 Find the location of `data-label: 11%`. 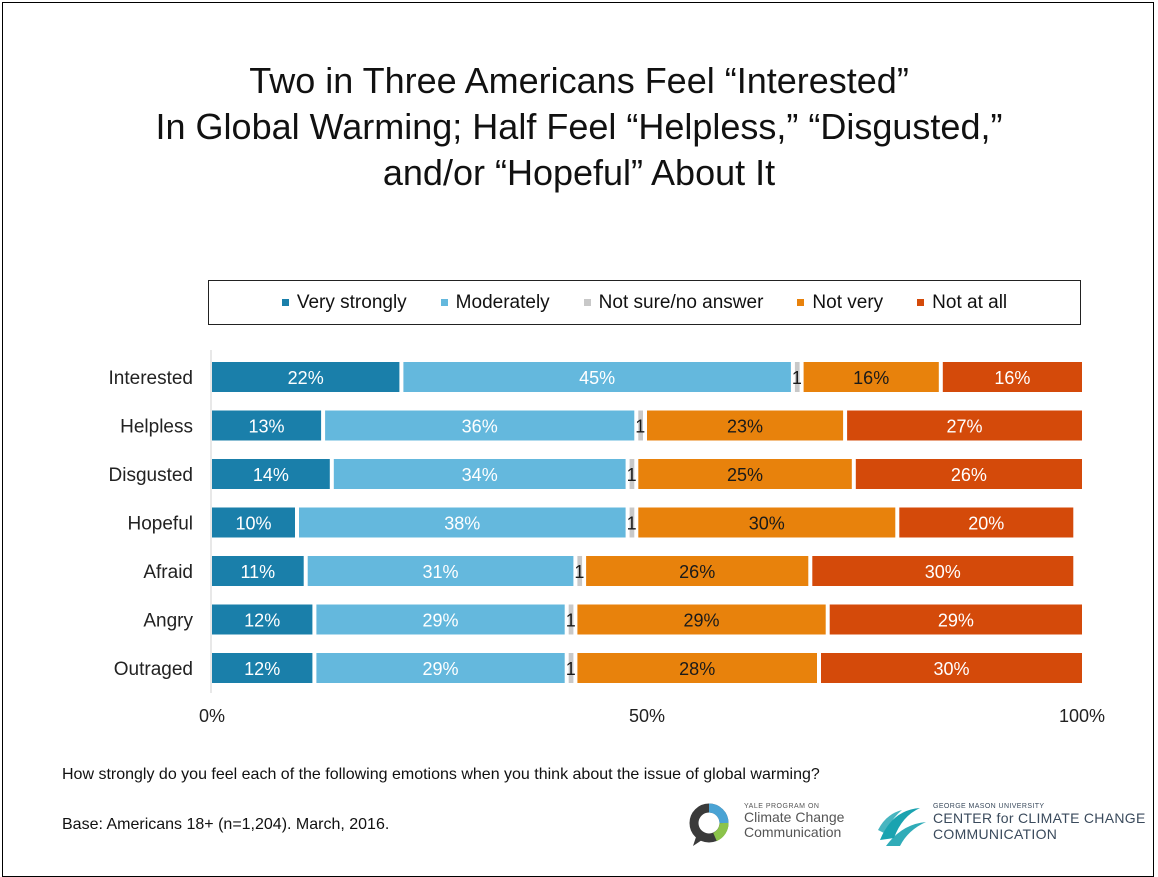

data-label: 11% is located at coordinates (257, 572).